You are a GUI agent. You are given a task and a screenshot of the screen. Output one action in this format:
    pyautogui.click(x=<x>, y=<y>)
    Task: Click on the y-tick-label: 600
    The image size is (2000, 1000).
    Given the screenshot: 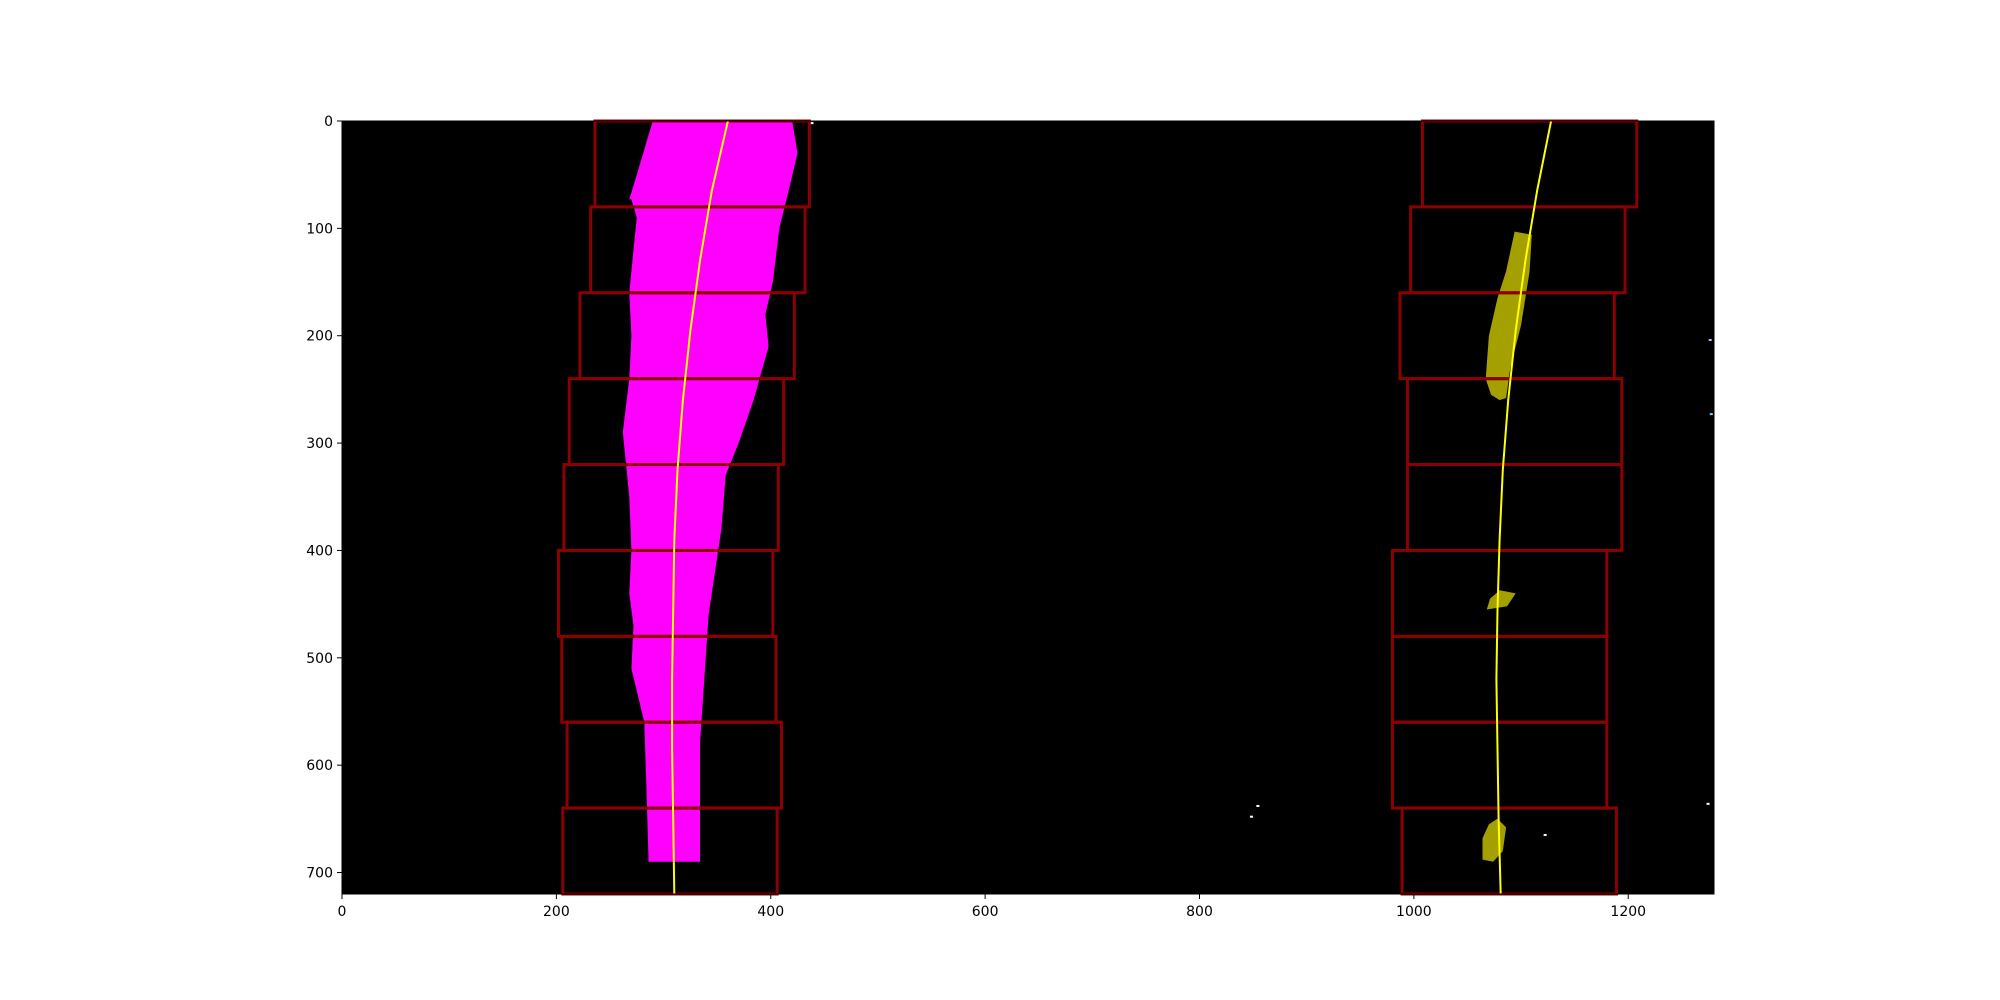 What is the action you would take?
    pyautogui.click(x=319, y=766)
    